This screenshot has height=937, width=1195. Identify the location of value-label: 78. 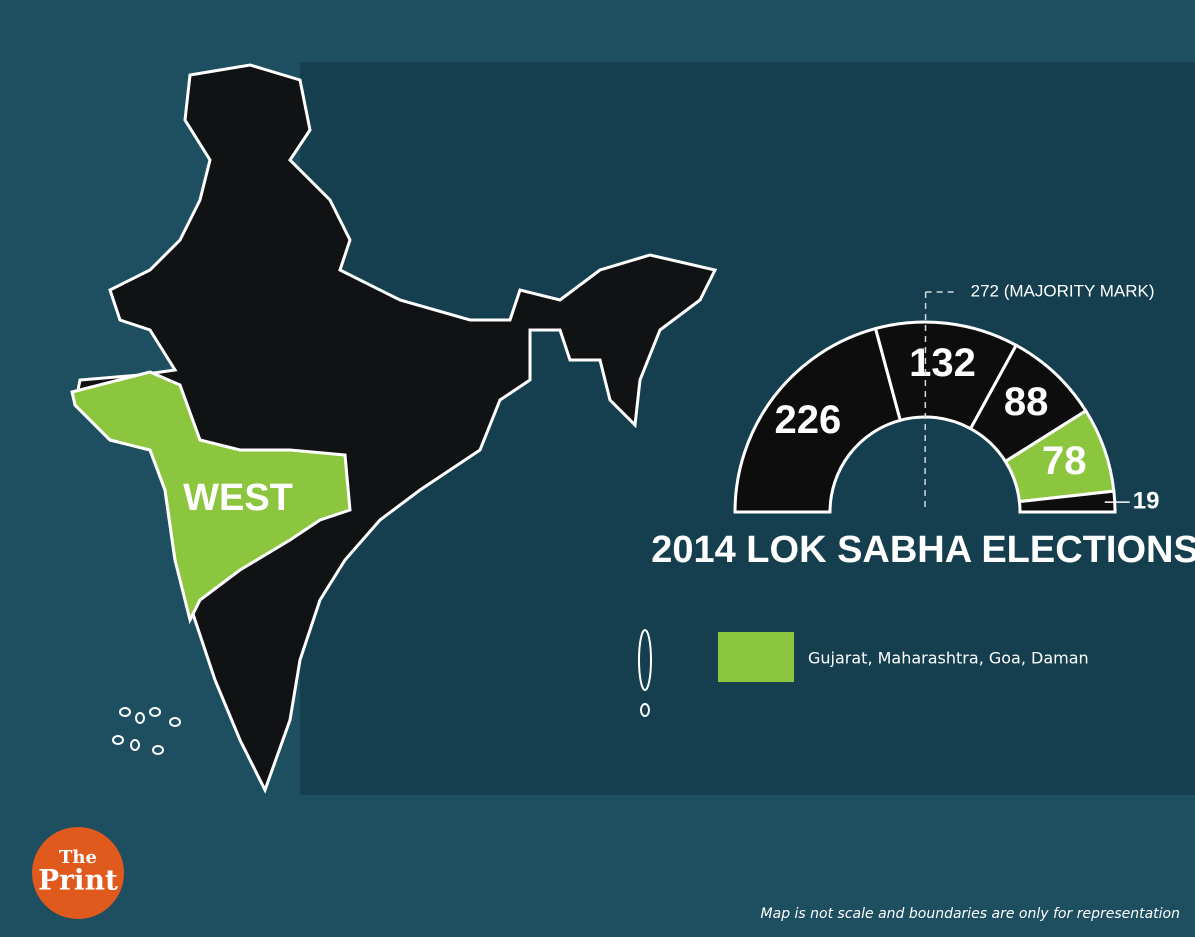
(1064, 461).